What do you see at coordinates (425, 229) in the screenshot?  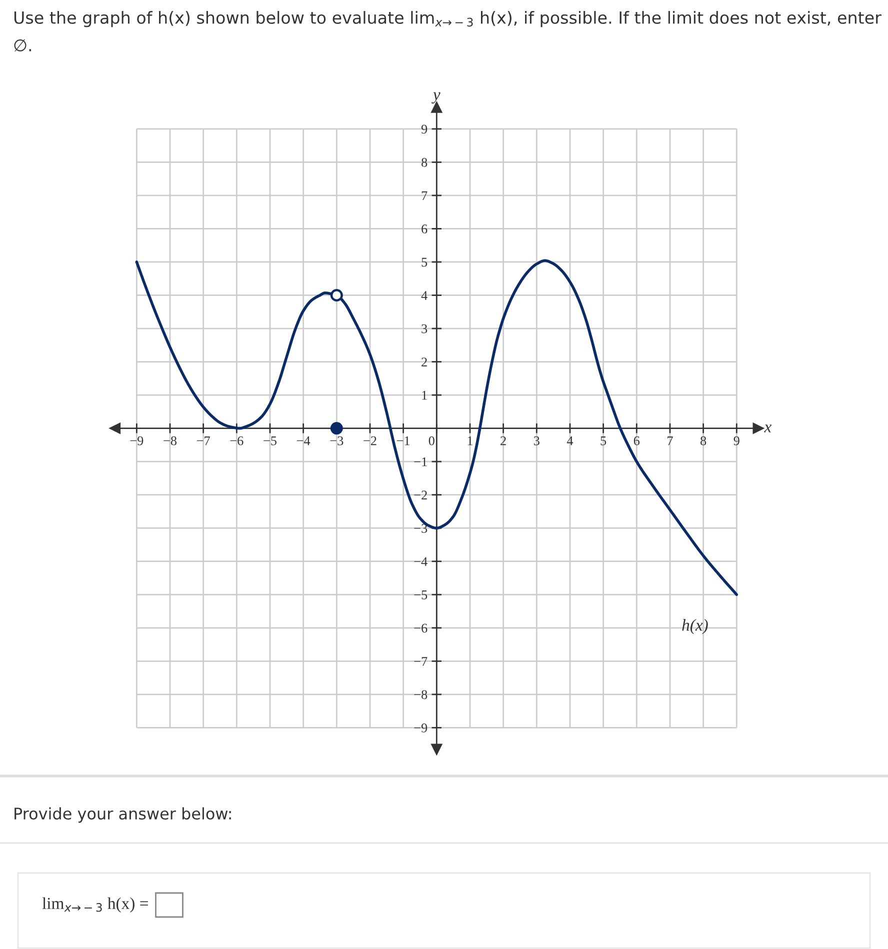 I see `y-tick-label: 6` at bounding box center [425, 229].